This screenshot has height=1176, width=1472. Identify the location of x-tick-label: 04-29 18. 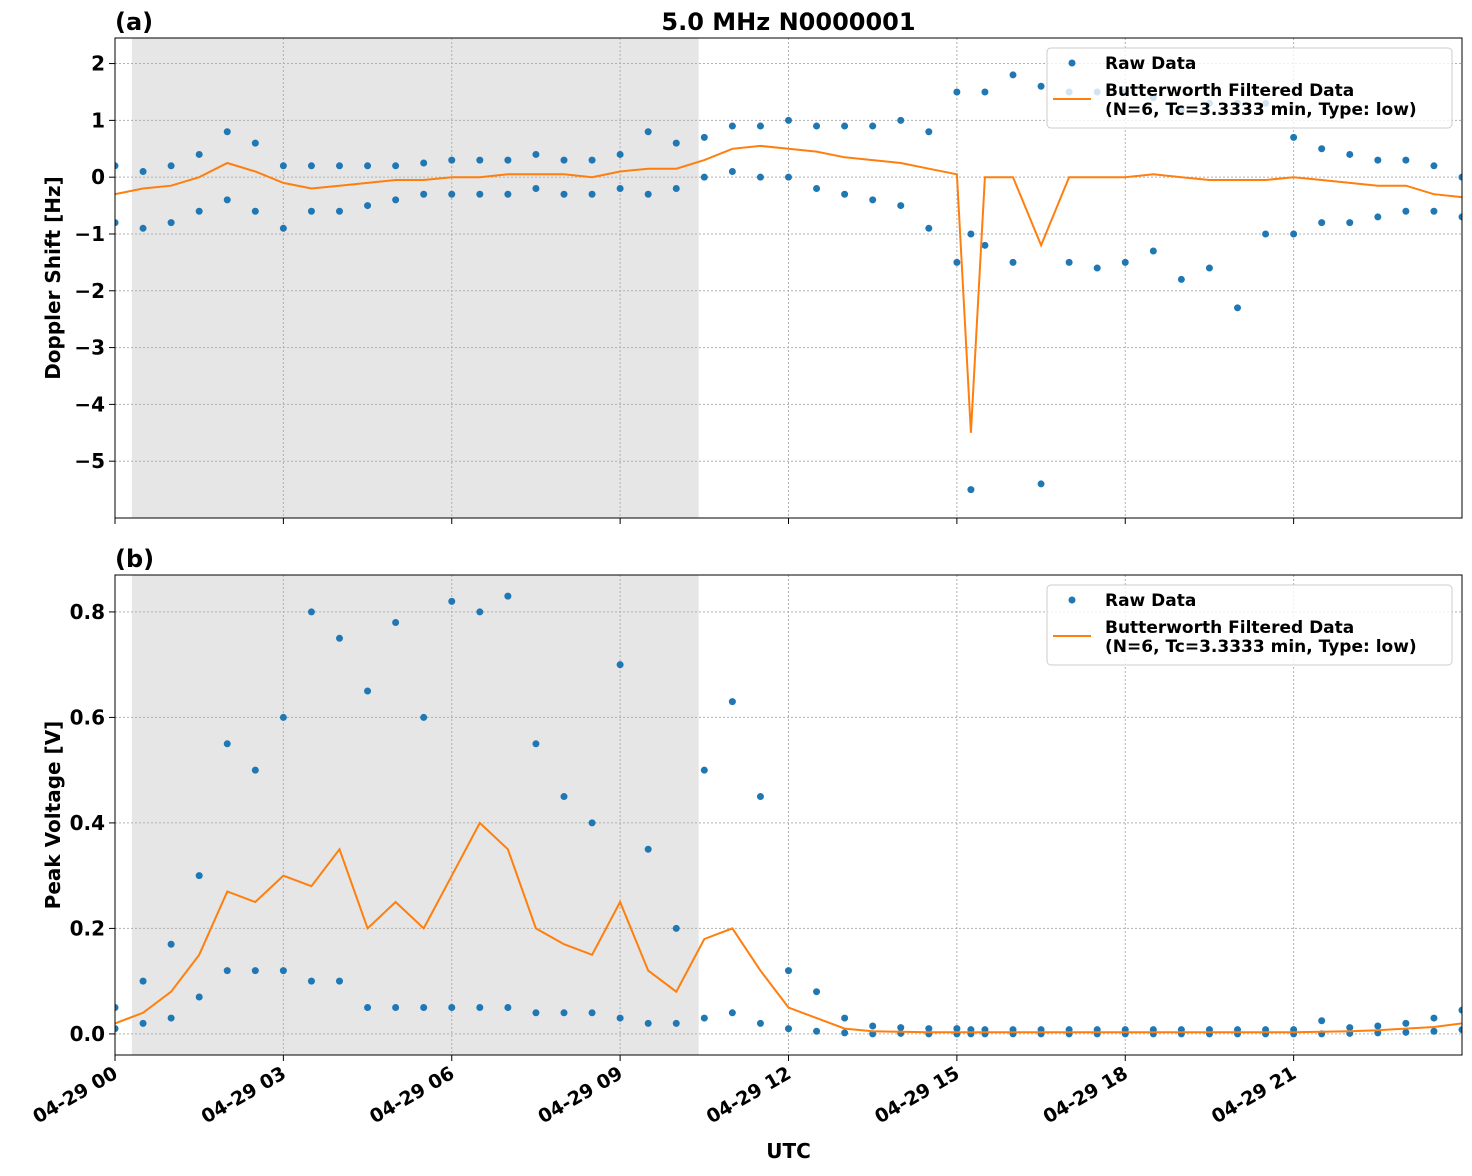
(1085, 1095).